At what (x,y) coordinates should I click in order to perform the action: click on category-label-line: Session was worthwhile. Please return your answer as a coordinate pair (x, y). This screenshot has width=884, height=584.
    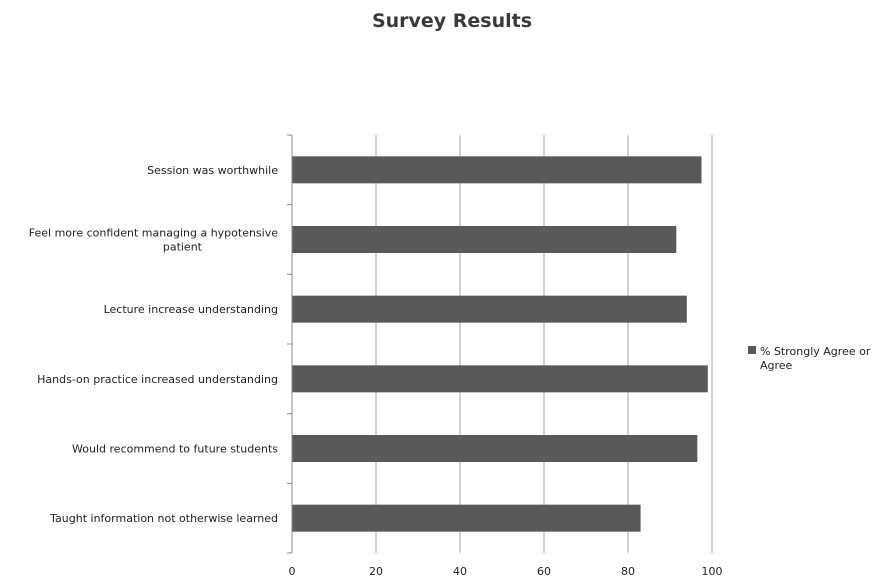
    Looking at the image, I should click on (212, 170).